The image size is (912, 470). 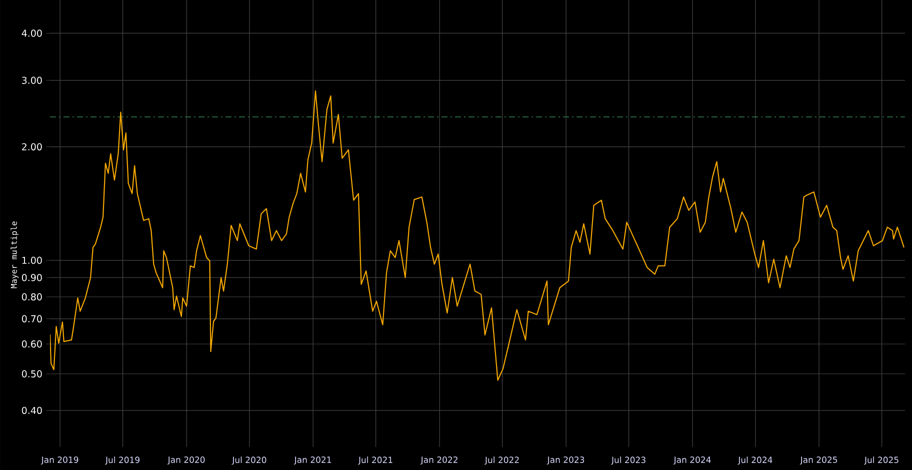 I want to click on y-tick-label: 0.50, so click(x=32, y=374).